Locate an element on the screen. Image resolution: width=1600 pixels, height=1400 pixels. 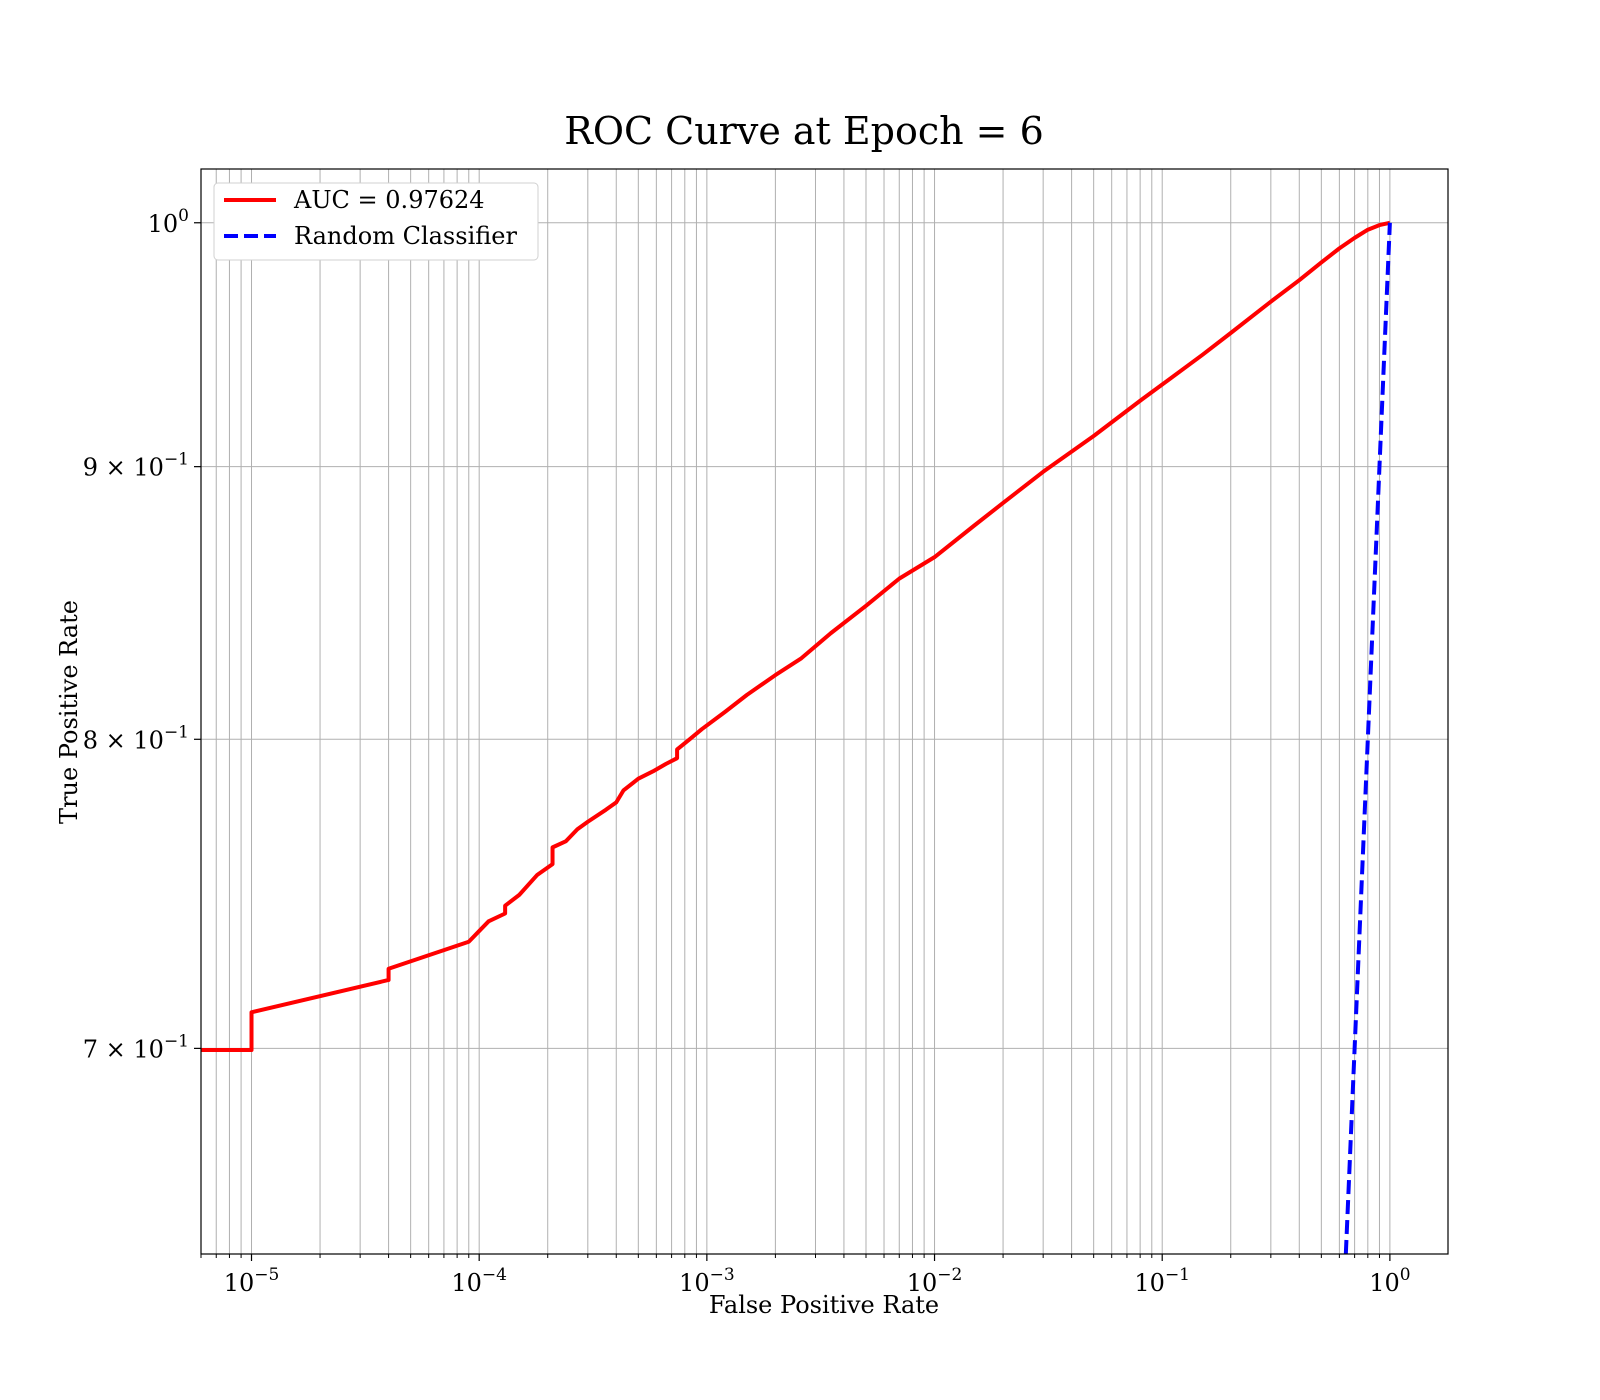
legend-label-auc: AUC = 0.97624 is located at coordinates (389, 200).